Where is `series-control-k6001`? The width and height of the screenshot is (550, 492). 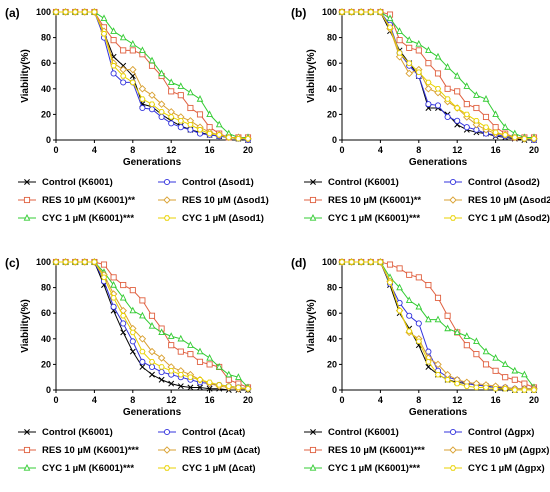
series-control-k6001 is located at coordinates (152, 76).